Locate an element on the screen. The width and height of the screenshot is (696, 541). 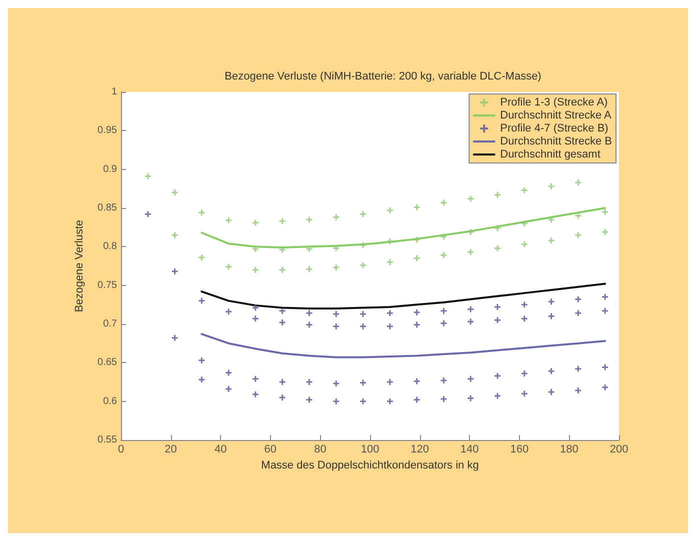
x-axis-title: Masse des Doppelschichtkondensators in kg is located at coordinates (370, 465).